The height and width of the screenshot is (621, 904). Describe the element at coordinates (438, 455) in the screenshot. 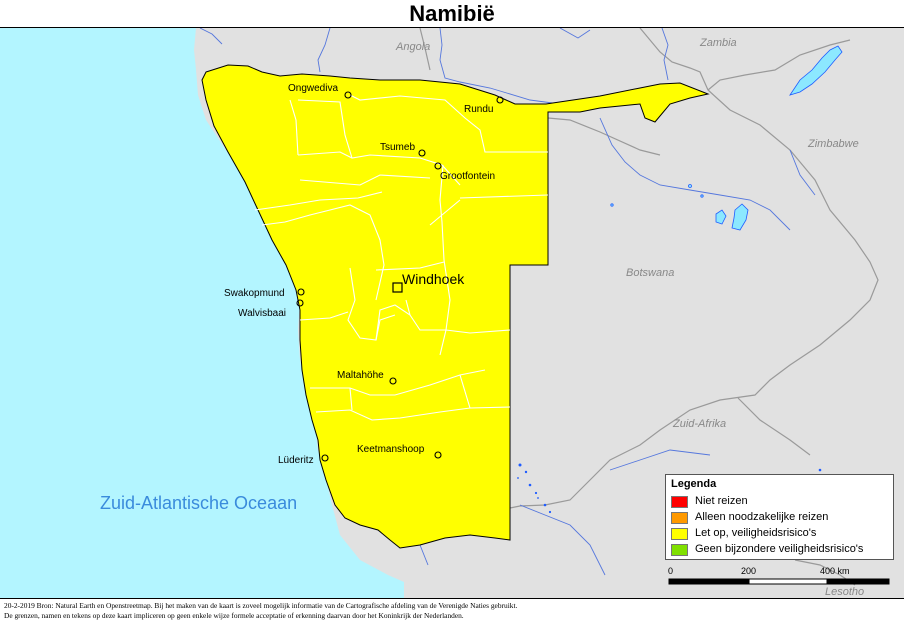

I see `city-marker-keetmanshoop` at that location.